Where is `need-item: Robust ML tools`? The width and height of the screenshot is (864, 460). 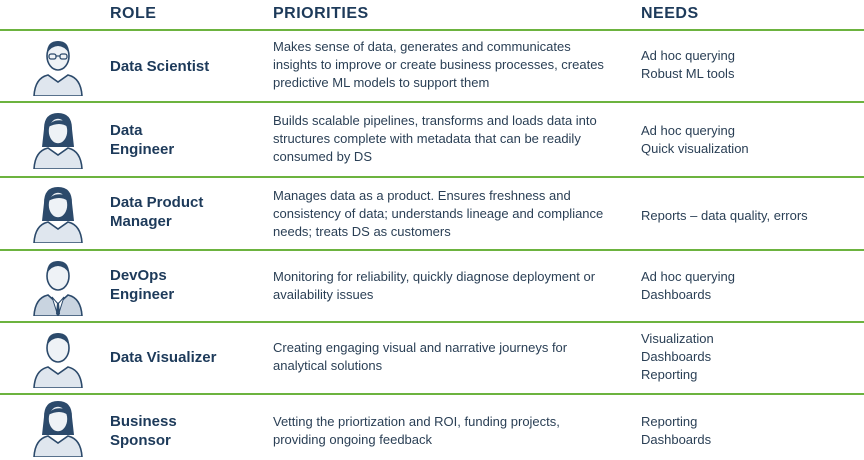 need-item: Robust ML tools is located at coordinates (688, 73).